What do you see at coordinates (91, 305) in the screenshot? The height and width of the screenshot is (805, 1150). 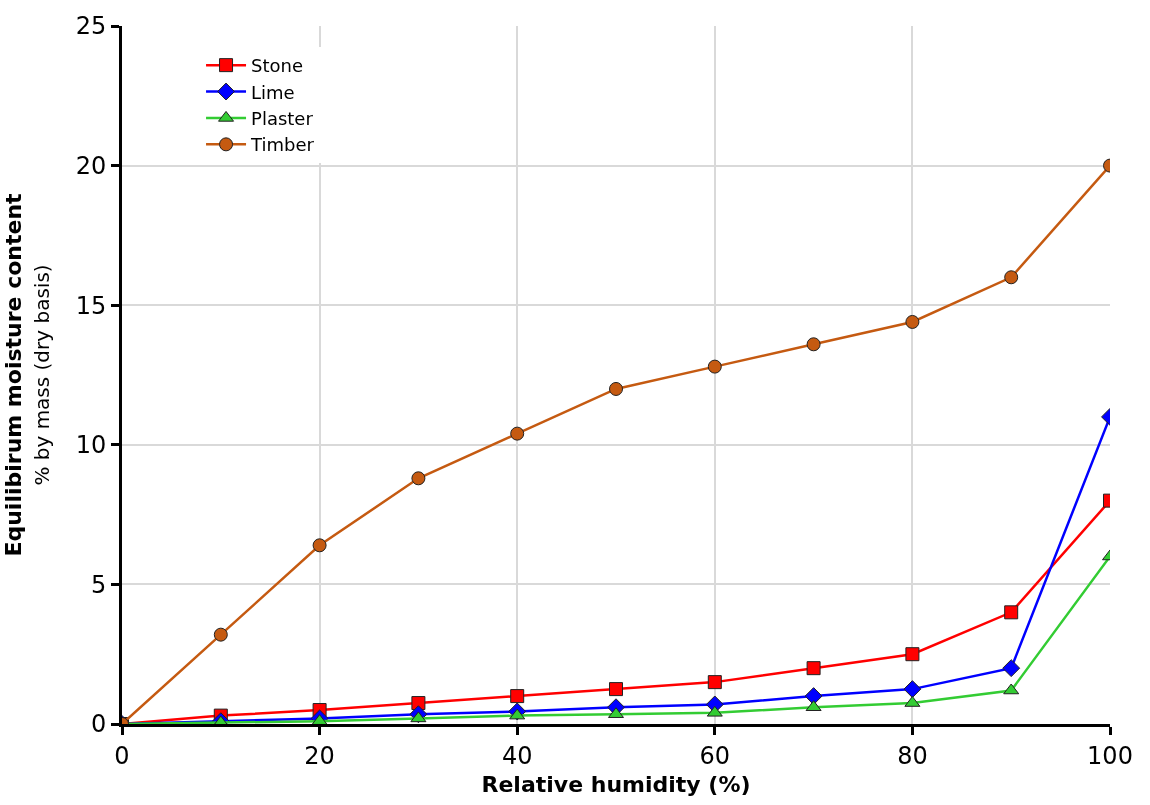 I see `y-tick-label: 15` at bounding box center [91, 305].